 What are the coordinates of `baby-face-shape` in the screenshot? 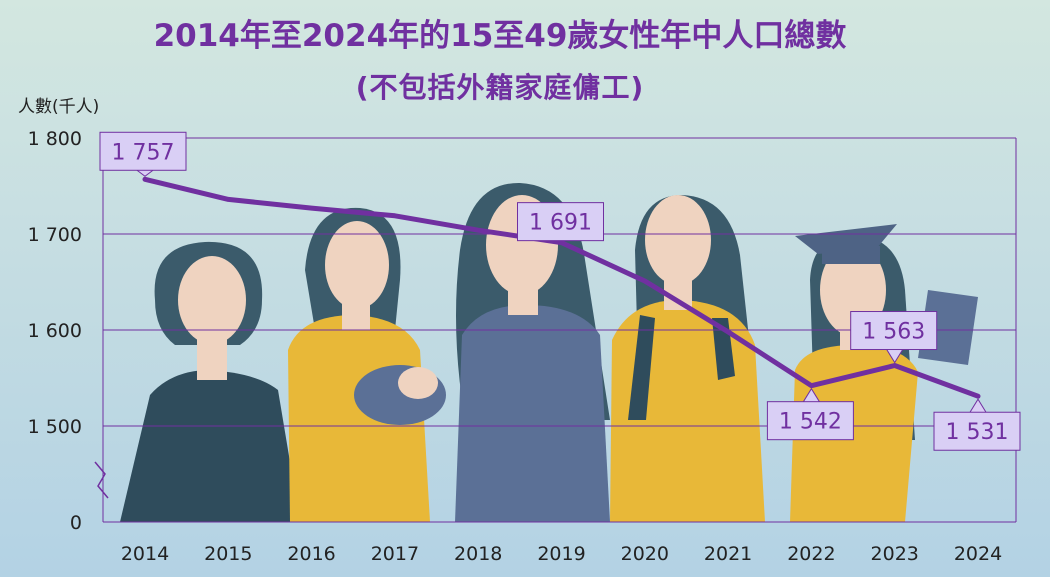 It's located at (418, 383).